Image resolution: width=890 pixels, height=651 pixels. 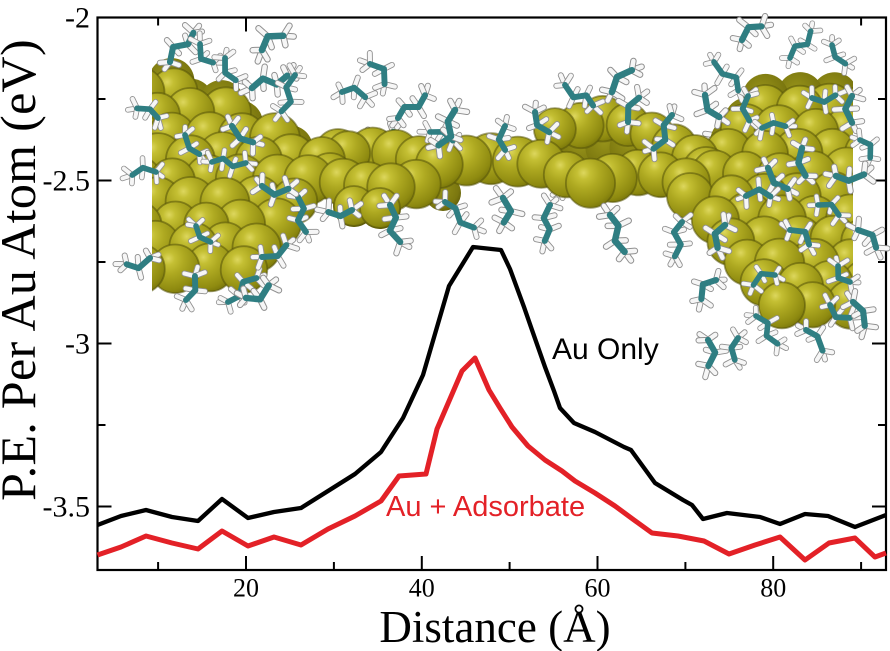 What do you see at coordinates (485, 507) in the screenshot?
I see `svg-text: Au + Adsorbate` at bounding box center [485, 507].